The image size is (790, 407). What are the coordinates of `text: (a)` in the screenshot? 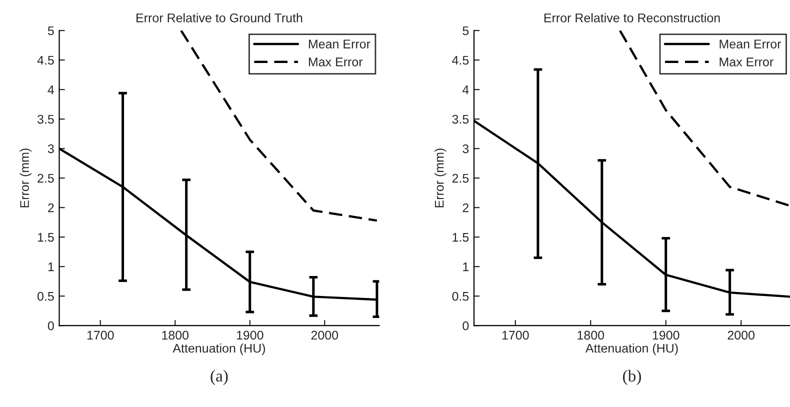 It's located at (219, 377).